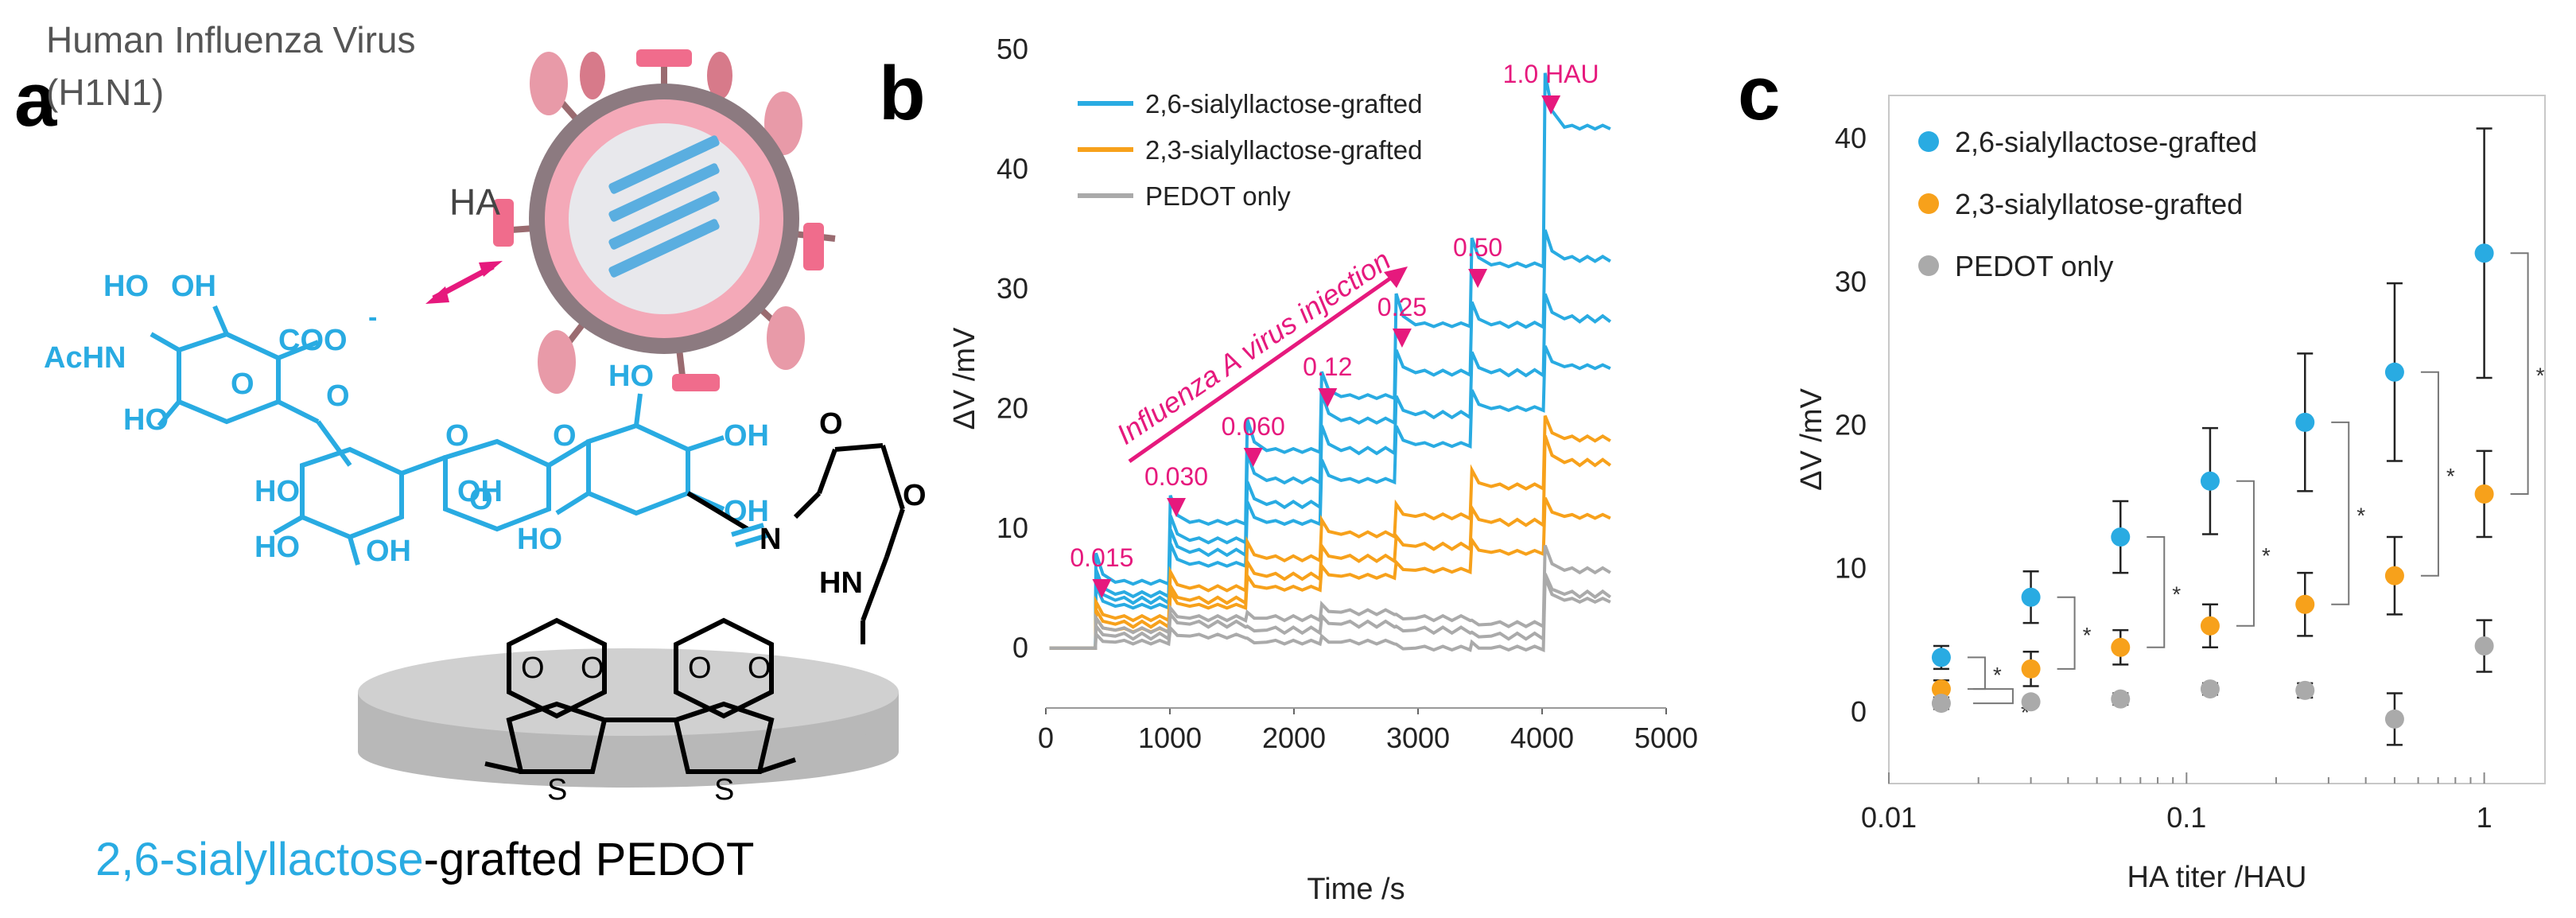 The height and width of the screenshot is (918, 2576). I want to click on b-injection-label-4: 0.25, so click(1402, 307).